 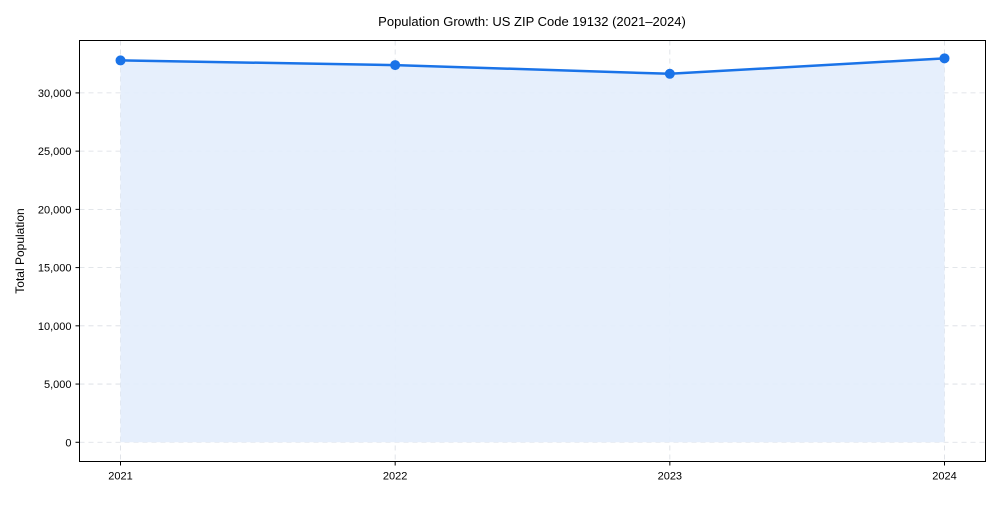 What do you see at coordinates (395, 65) in the screenshot?
I see `data-point-2022` at bounding box center [395, 65].